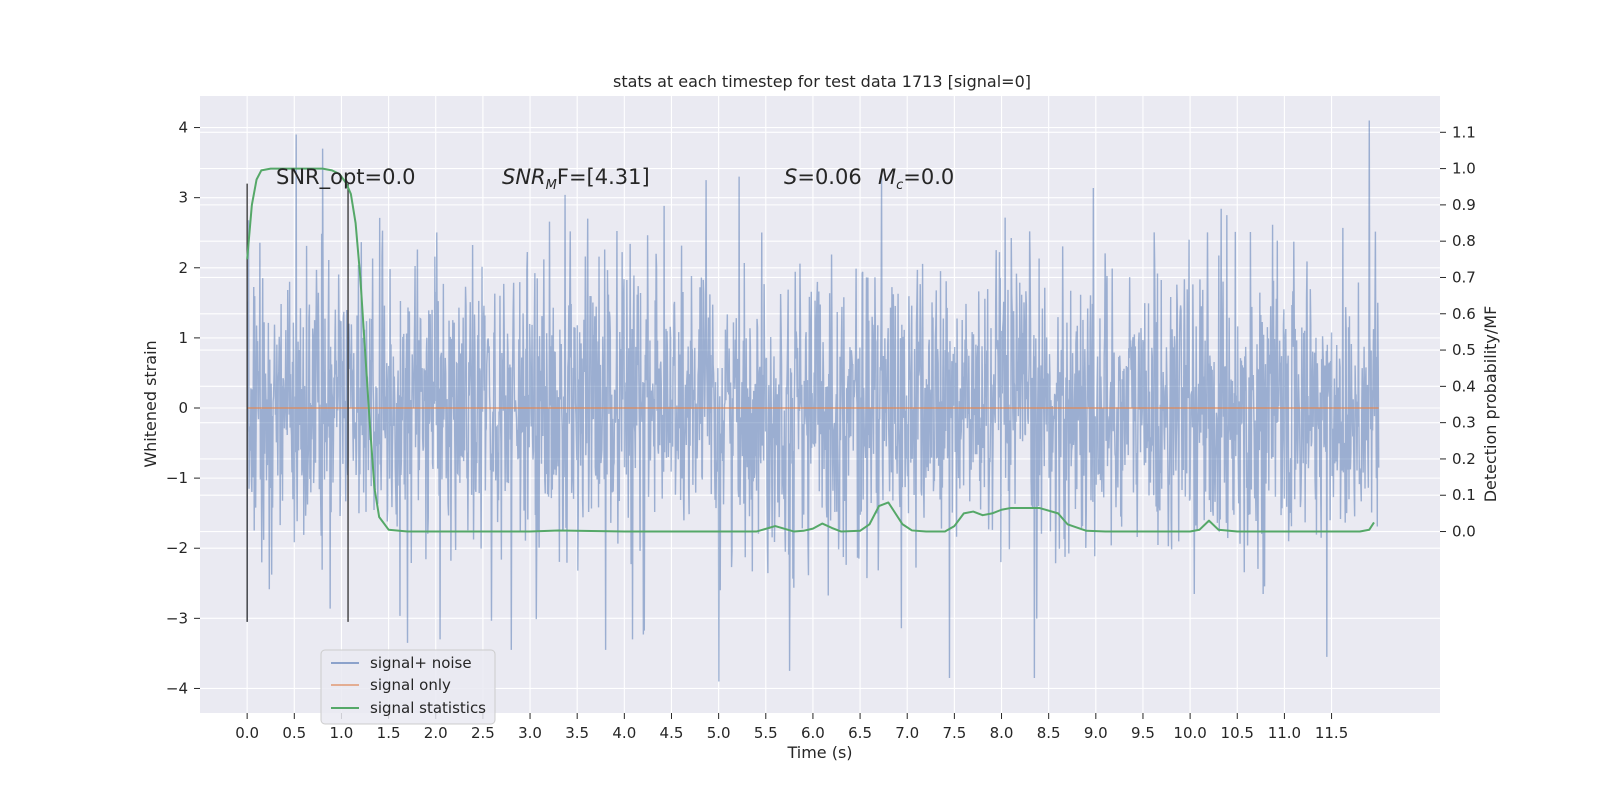 Image resolution: width=1600 pixels, height=800 pixels. What do you see at coordinates (1284, 733) in the screenshot?
I see `x-tick-label: 11.0` at bounding box center [1284, 733].